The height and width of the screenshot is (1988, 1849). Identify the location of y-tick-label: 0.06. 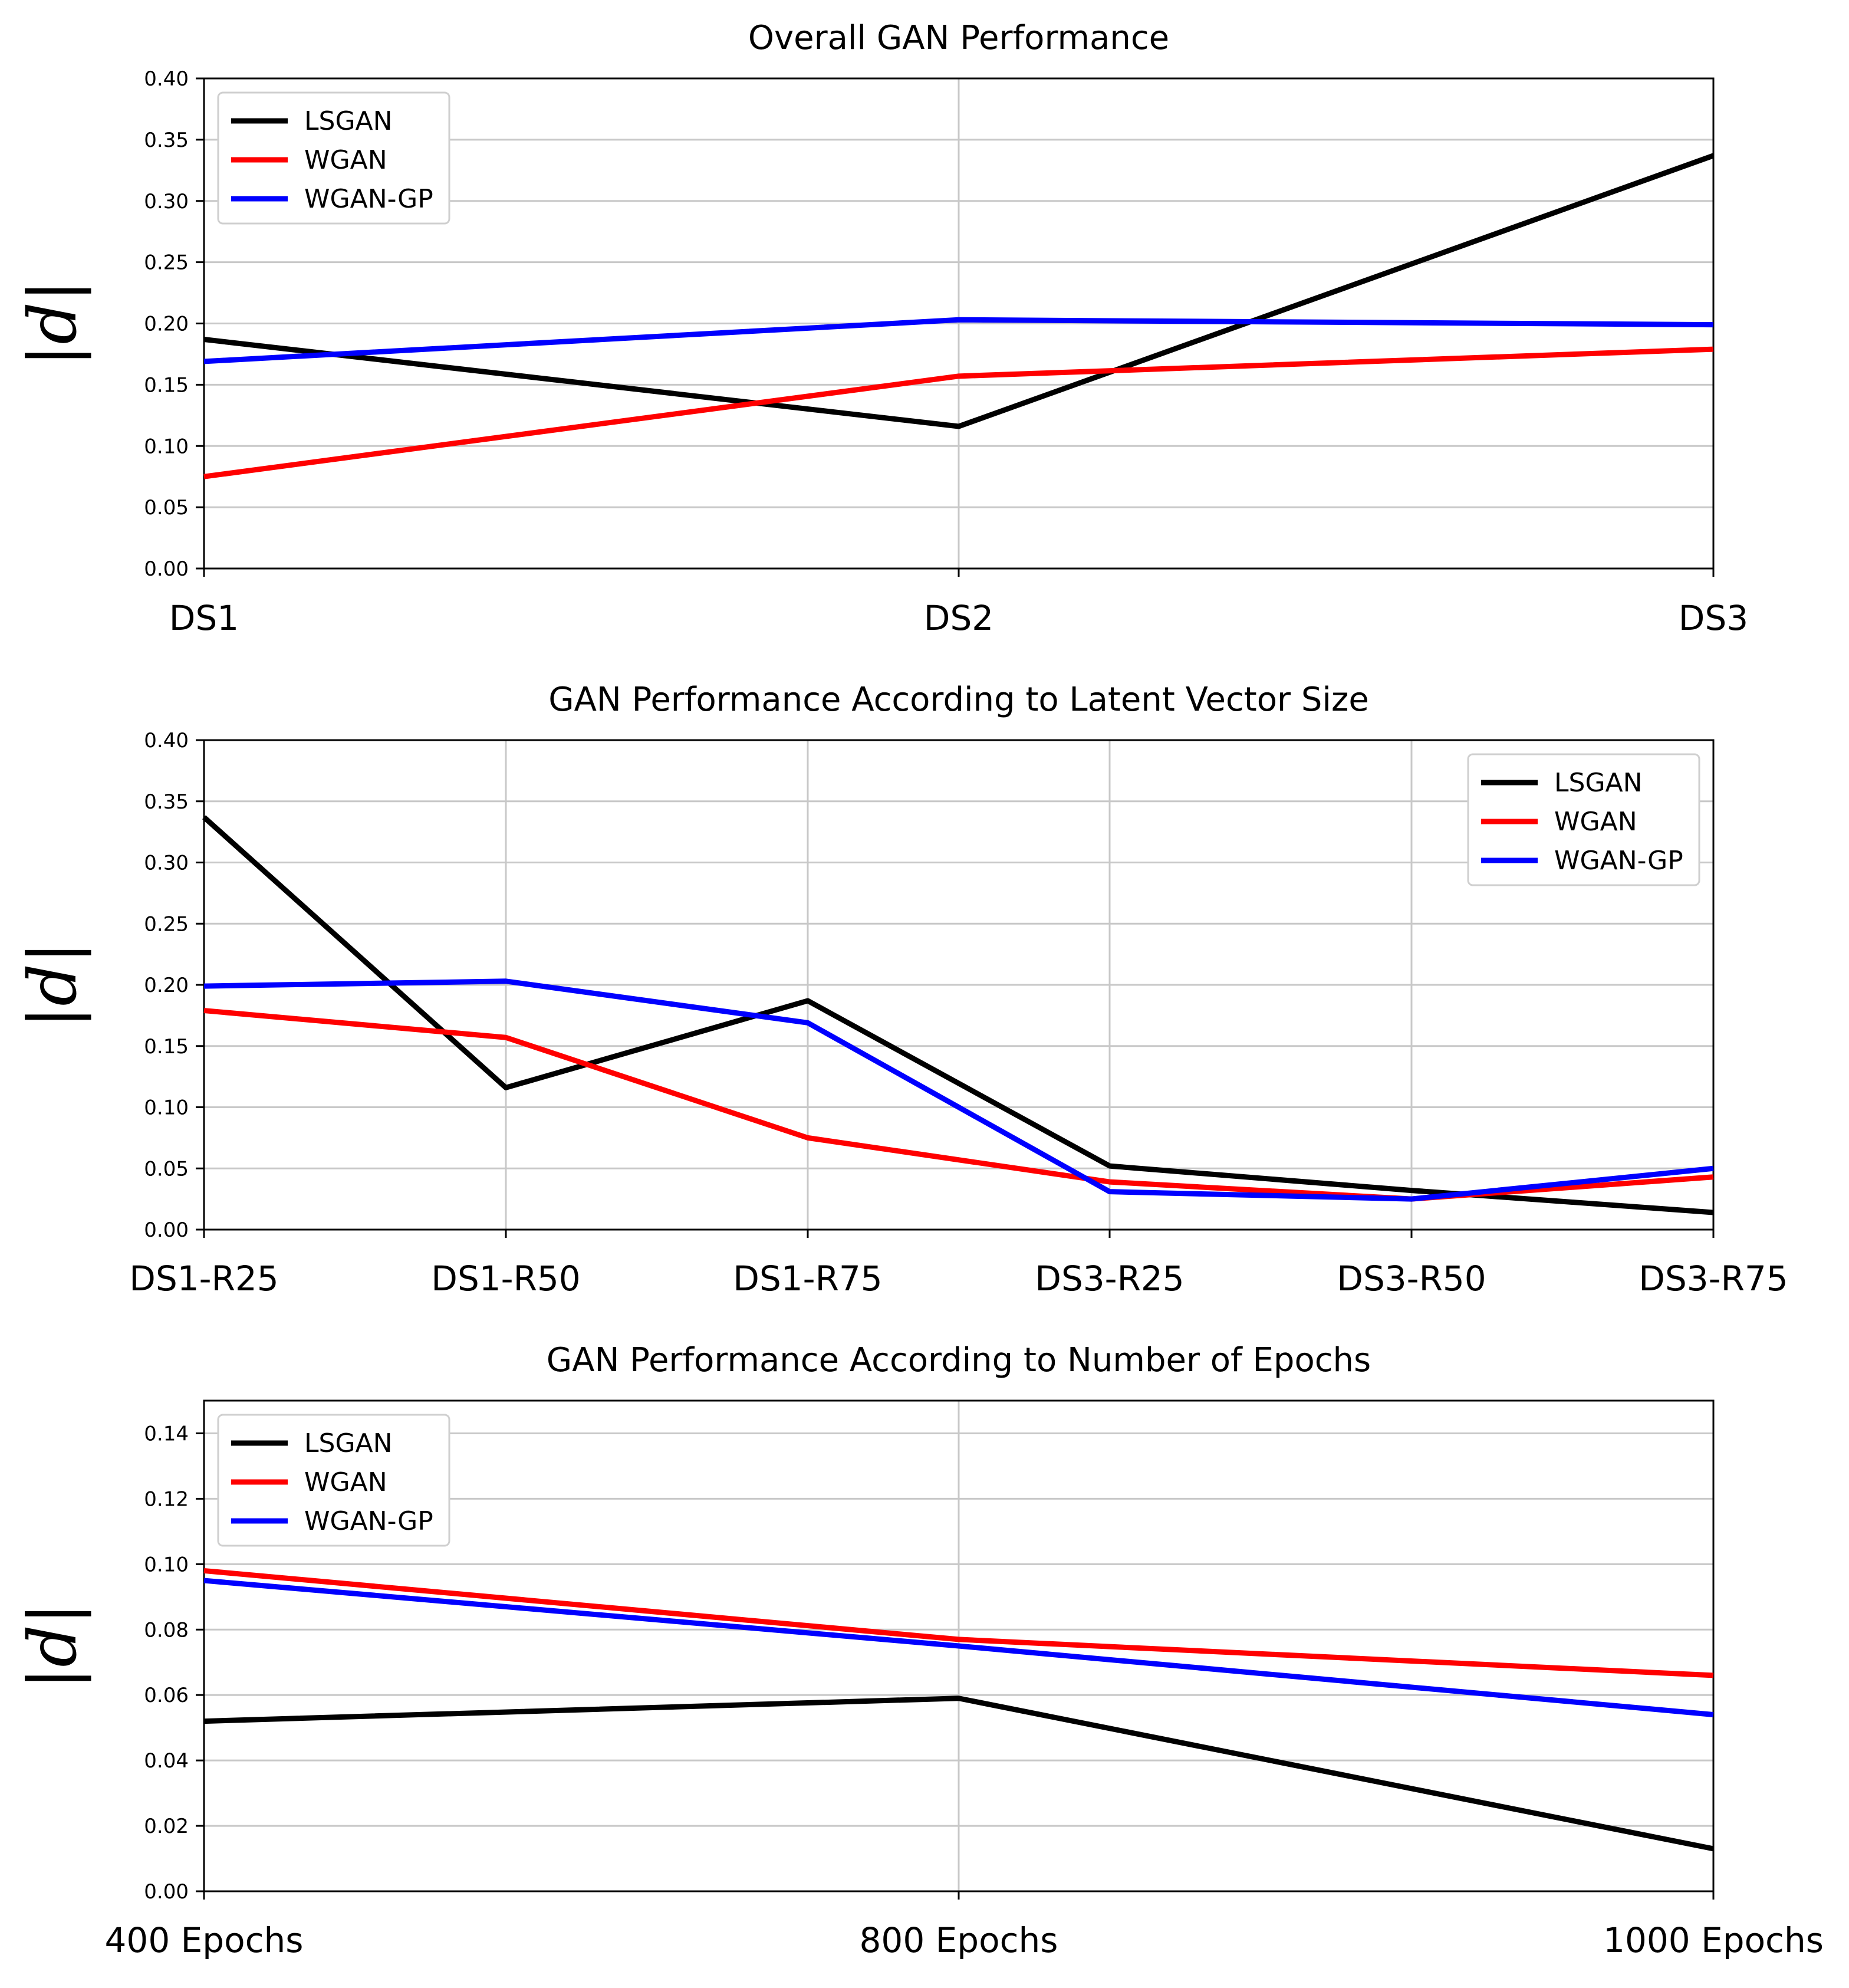
(167, 1695).